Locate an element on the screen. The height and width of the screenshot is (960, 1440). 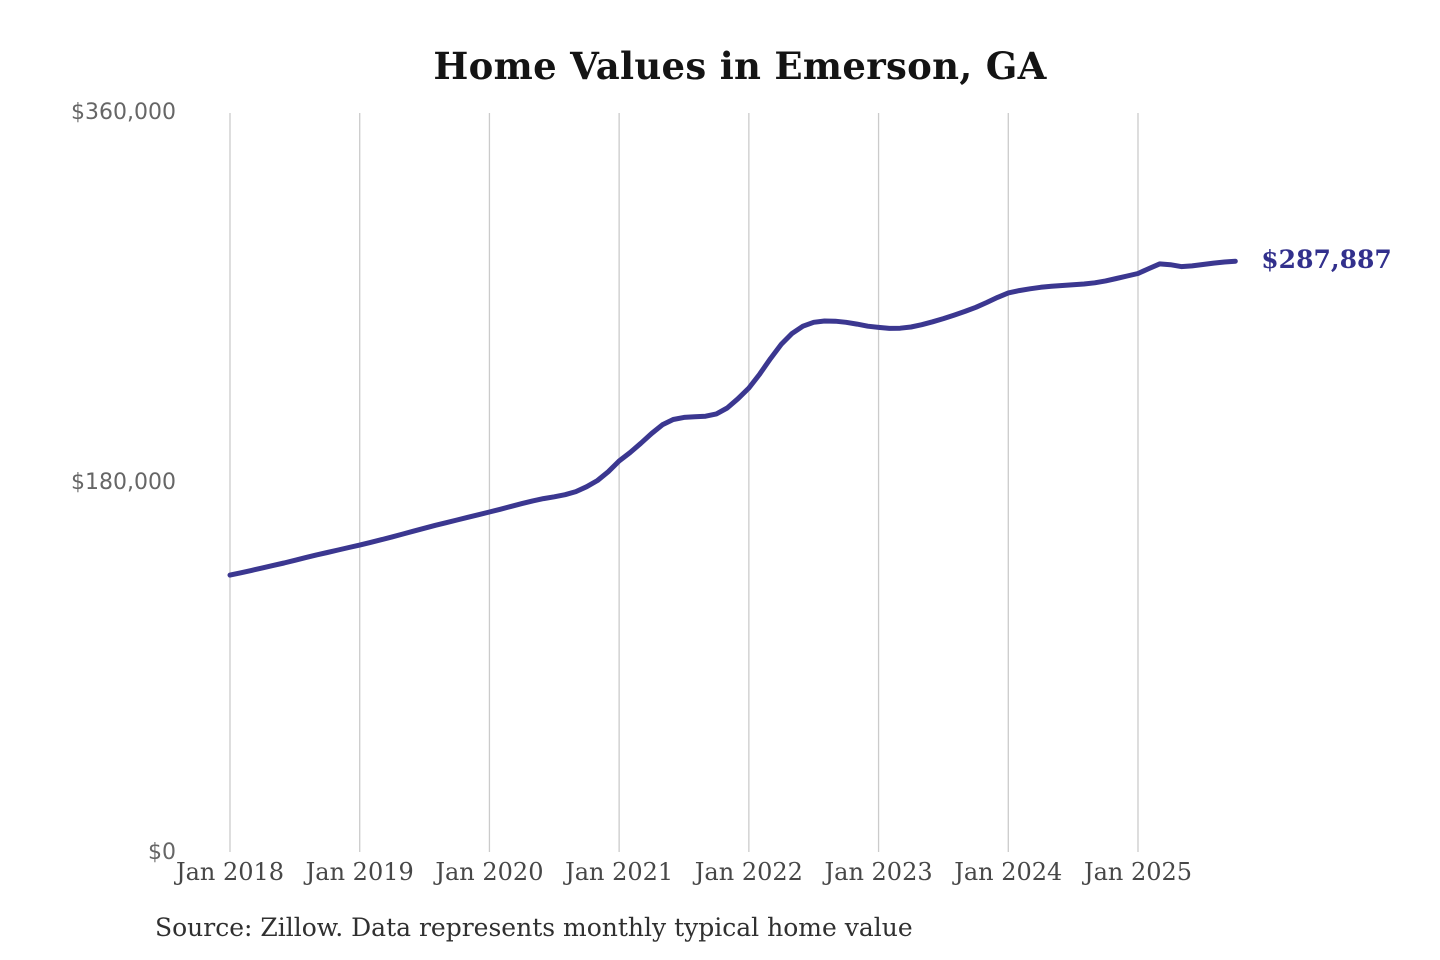
chart-title: Home Values in Emerson, GA is located at coordinates (740, 66).